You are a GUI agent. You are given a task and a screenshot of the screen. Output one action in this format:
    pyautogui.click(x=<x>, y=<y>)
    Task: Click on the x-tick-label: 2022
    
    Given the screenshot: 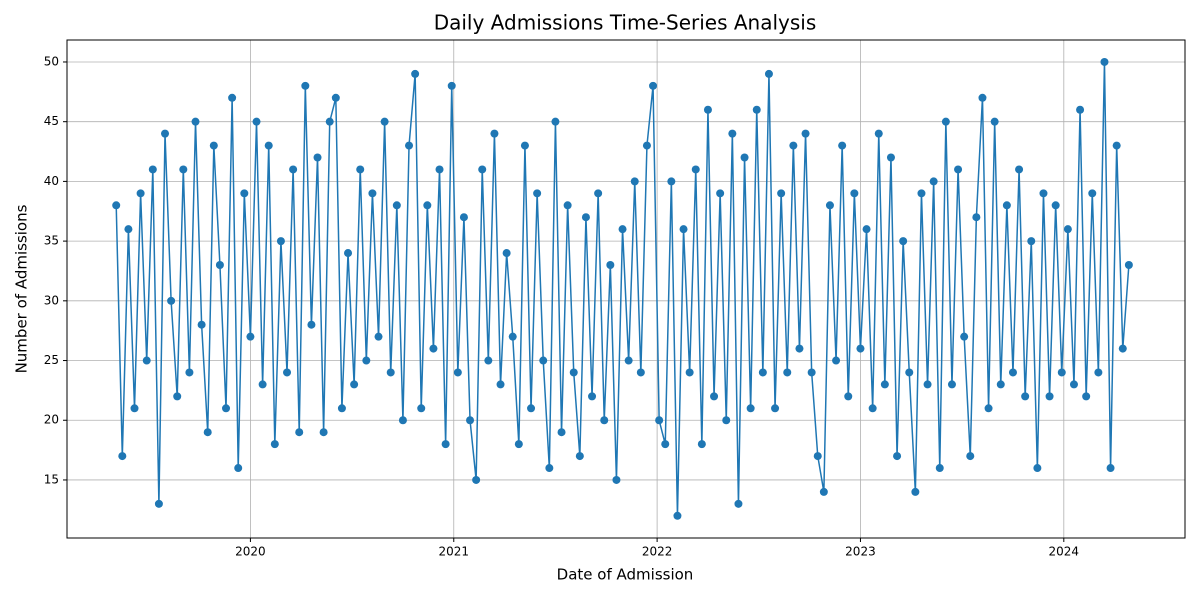 What is the action you would take?
    pyautogui.click(x=657, y=552)
    